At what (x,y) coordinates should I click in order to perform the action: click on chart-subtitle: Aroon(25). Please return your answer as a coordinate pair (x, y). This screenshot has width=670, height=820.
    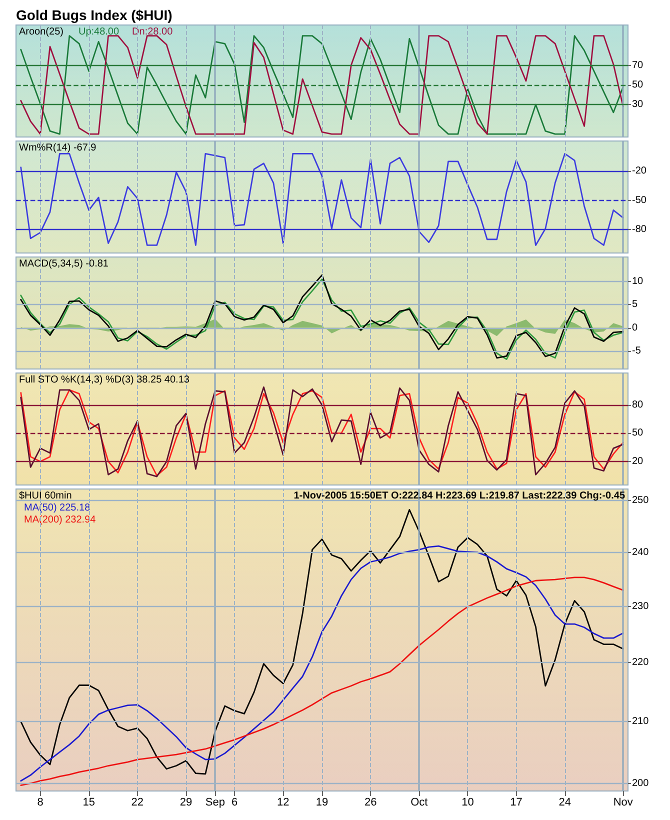
    Looking at the image, I should click on (41, 32).